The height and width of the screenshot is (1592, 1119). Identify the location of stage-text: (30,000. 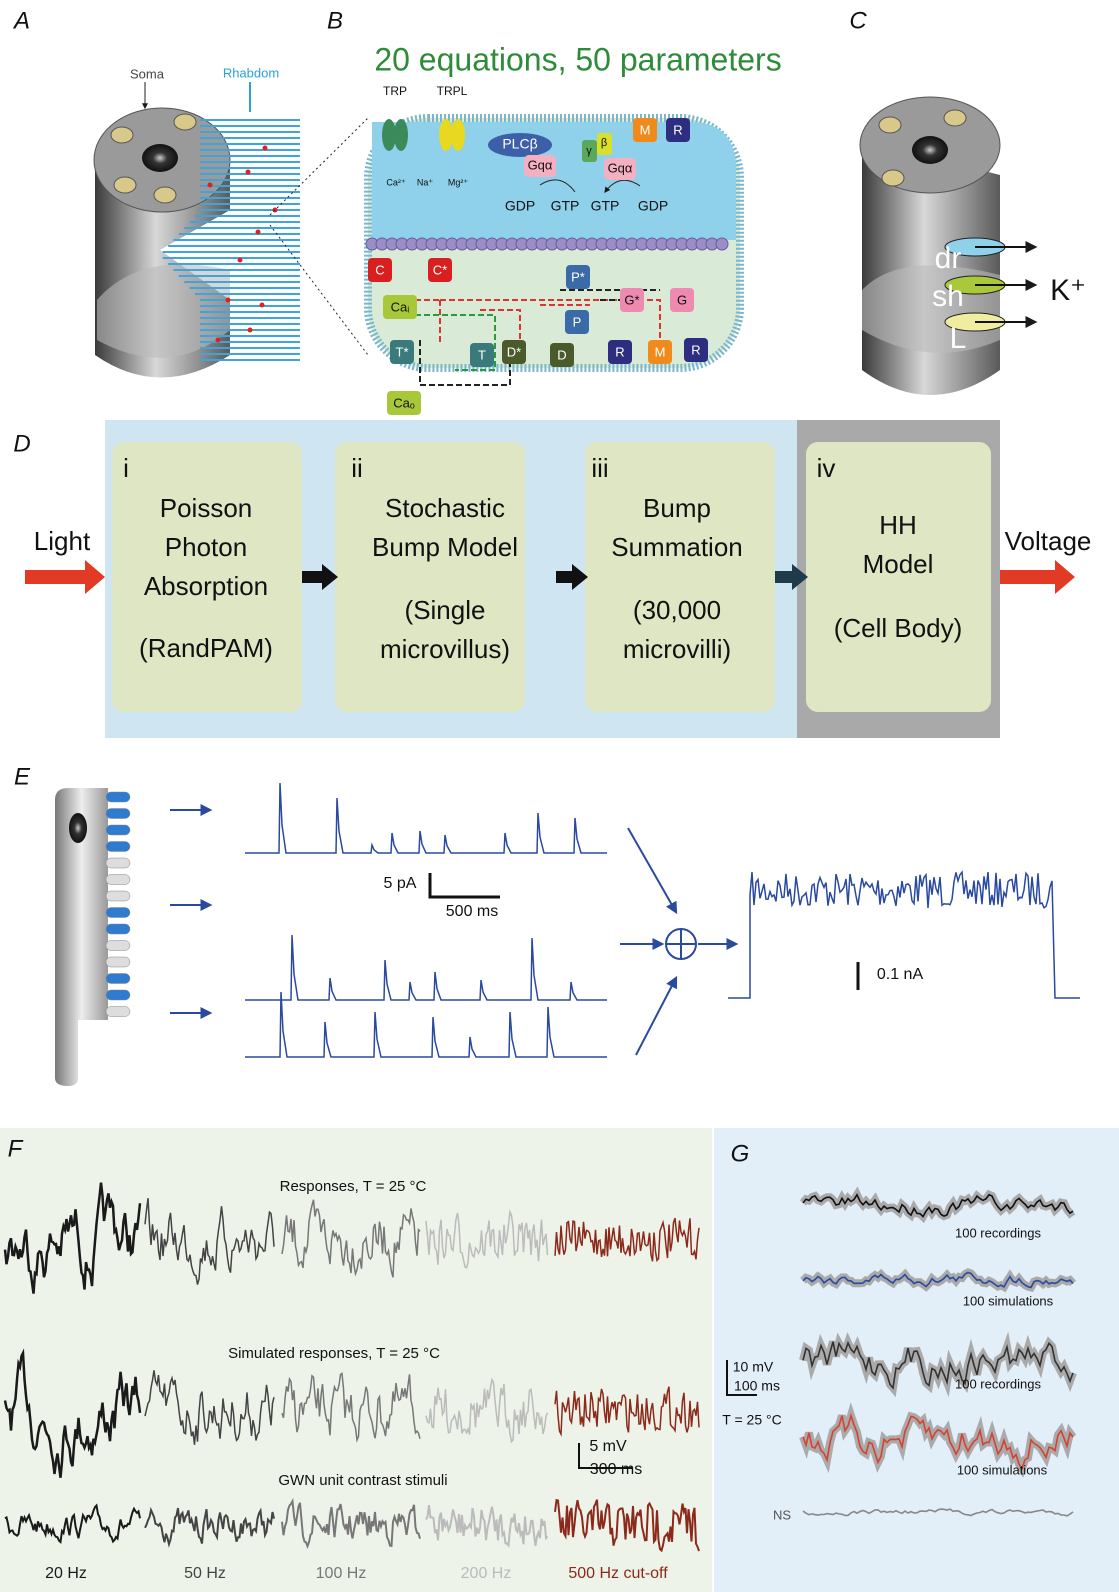
(677, 610).